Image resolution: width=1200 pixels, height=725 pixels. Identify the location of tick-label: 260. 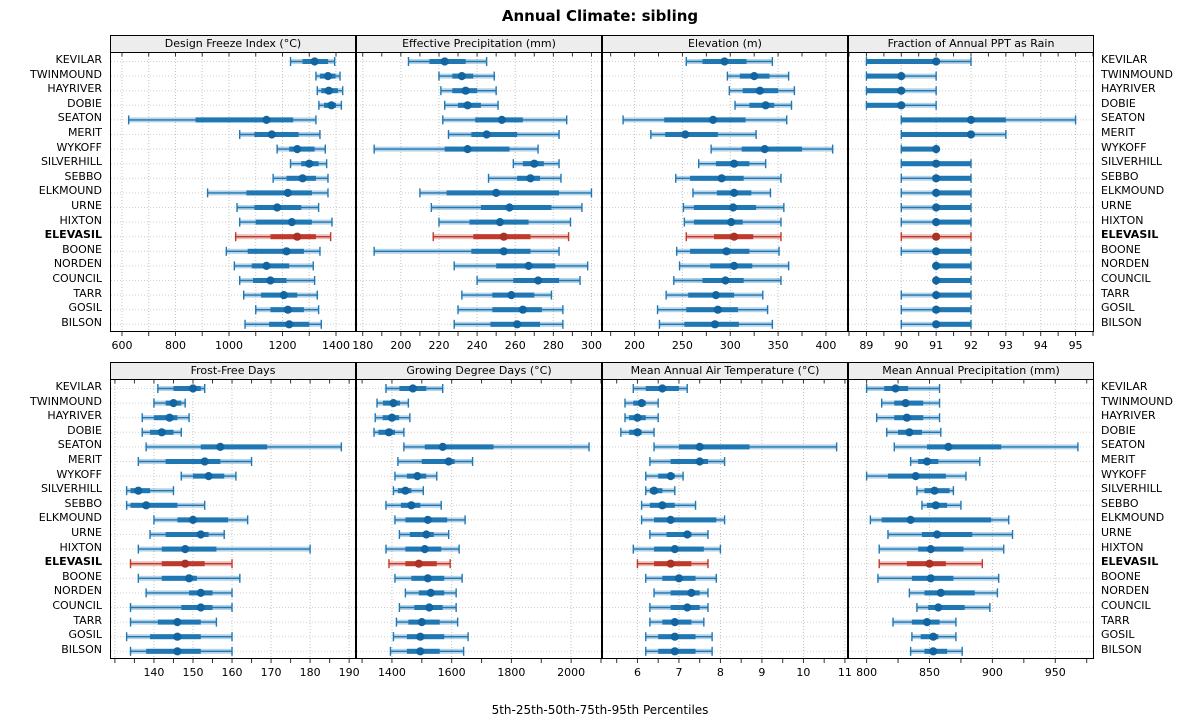
(515, 345).